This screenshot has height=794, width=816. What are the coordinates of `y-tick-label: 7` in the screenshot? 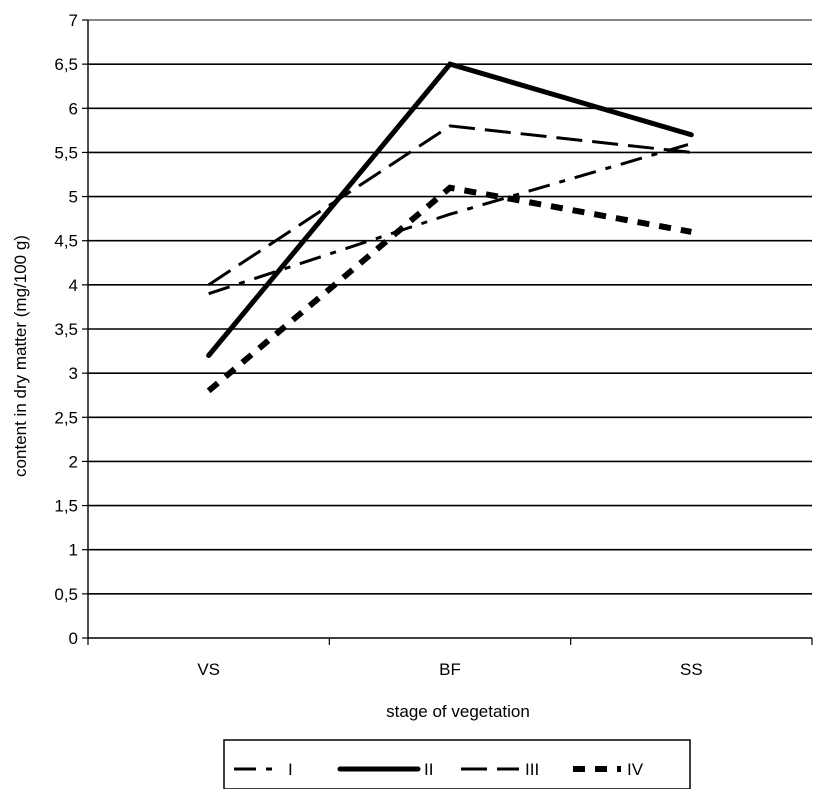 It's located at (73, 20).